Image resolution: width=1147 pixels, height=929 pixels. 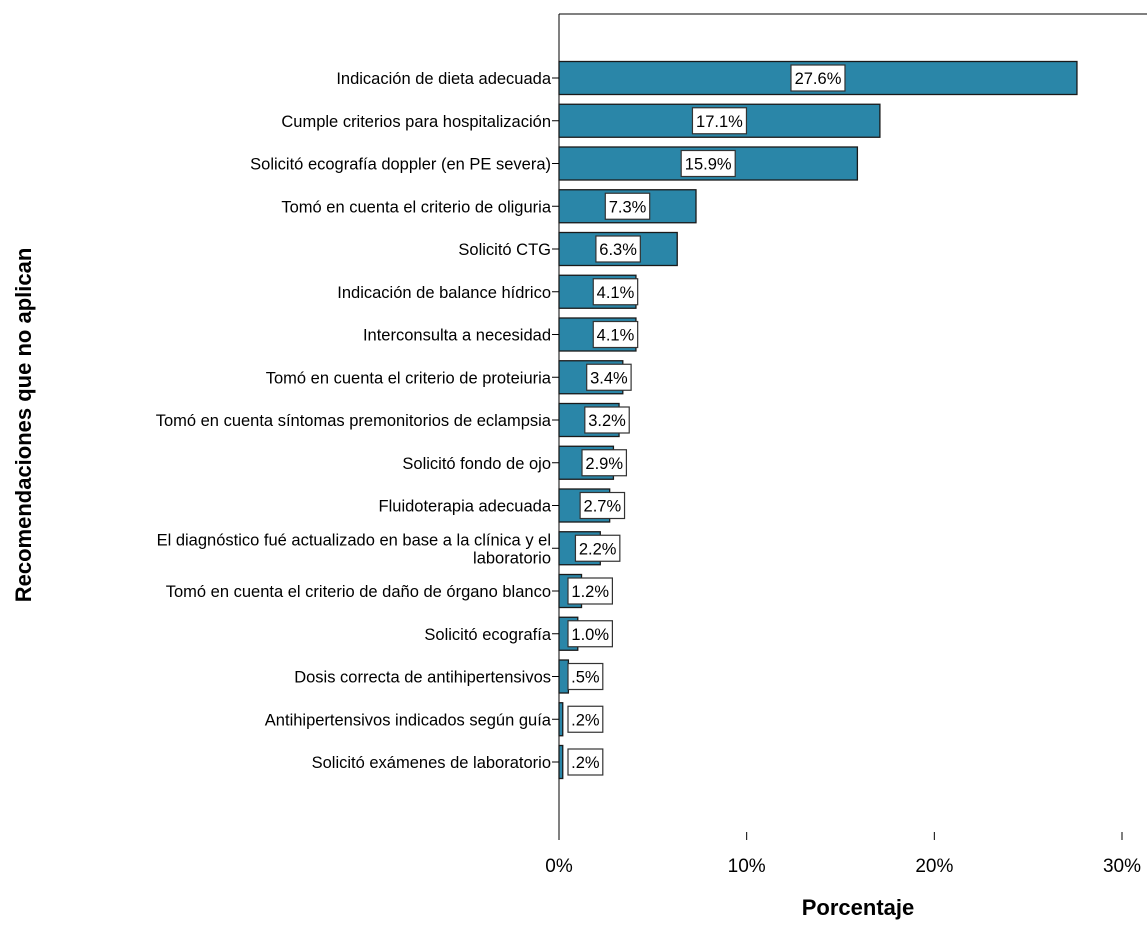 What do you see at coordinates (23, 425) in the screenshot?
I see `y-axis-title: Recomendaciones que no aplican` at bounding box center [23, 425].